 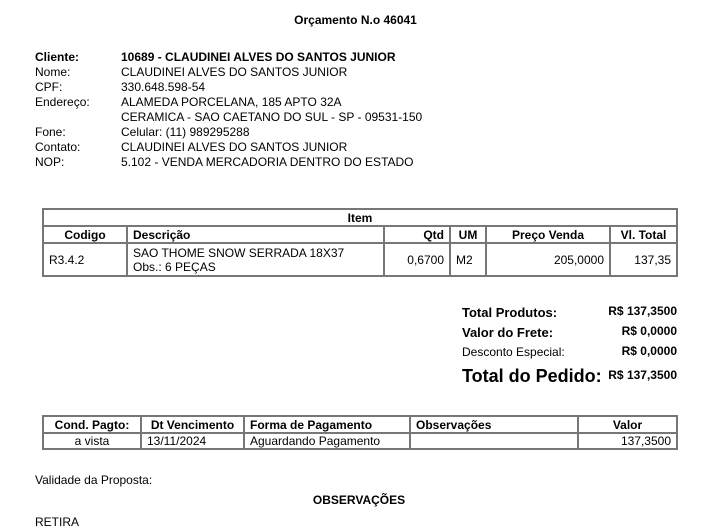 What do you see at coordinates (627, 441) in the screenshot?
I see `cell-valor: 137,3500` at bounding box center [627, 441].